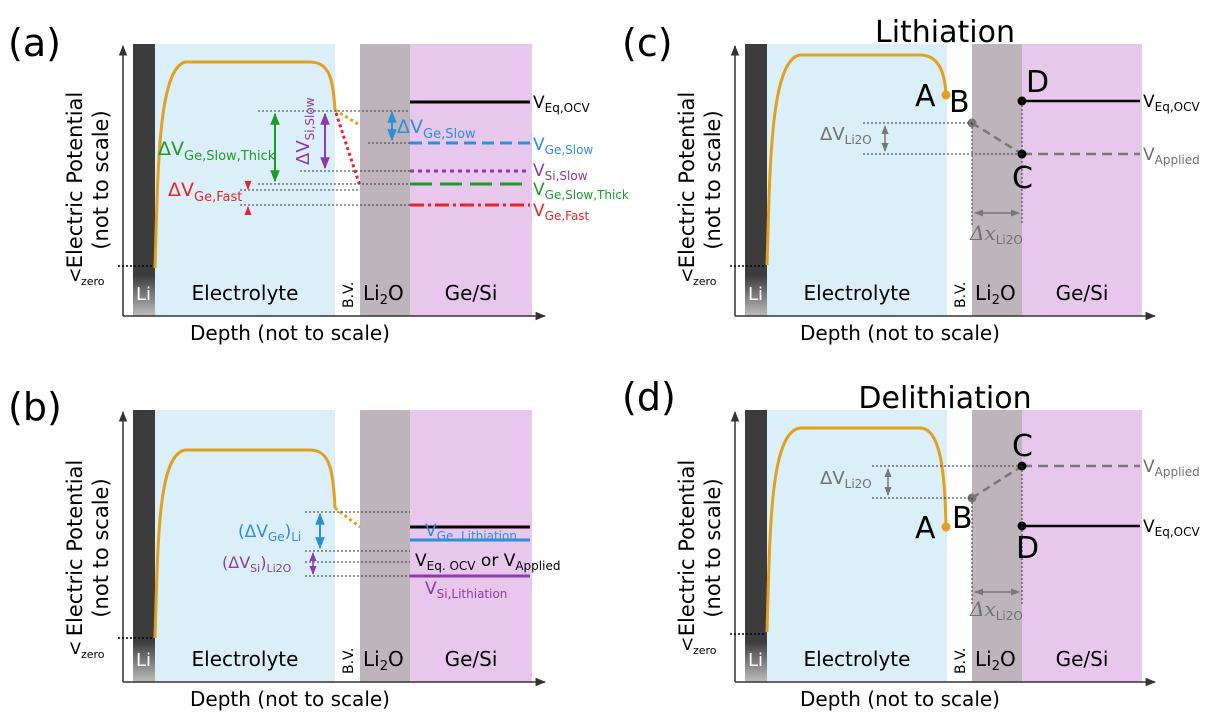 Image resolution: width=1208 pixels, height=716 pixels. Describe the element at coordinates (245, 293) in the screenshot. I see `panel-a-electrolyte-label: Electrolyte` at that location.